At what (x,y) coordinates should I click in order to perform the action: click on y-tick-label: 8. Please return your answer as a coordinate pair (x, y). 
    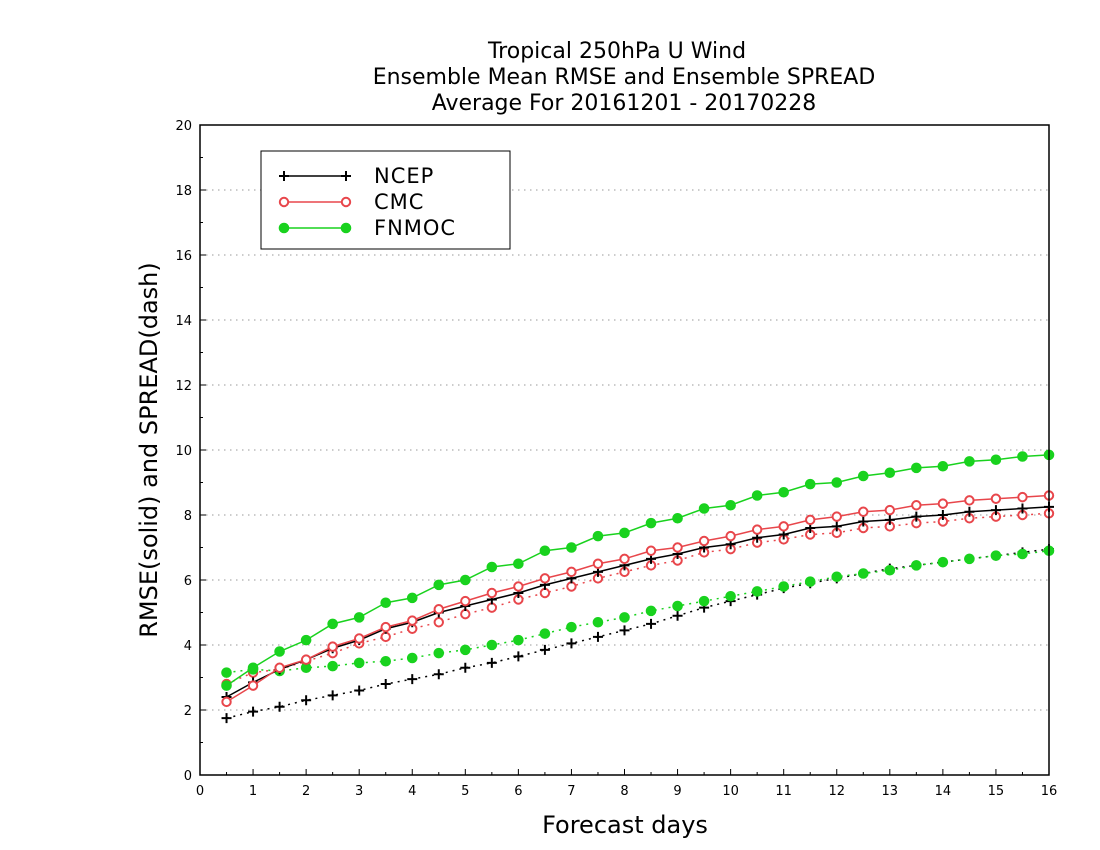
    Looking at the image, I should click on (188, 516).